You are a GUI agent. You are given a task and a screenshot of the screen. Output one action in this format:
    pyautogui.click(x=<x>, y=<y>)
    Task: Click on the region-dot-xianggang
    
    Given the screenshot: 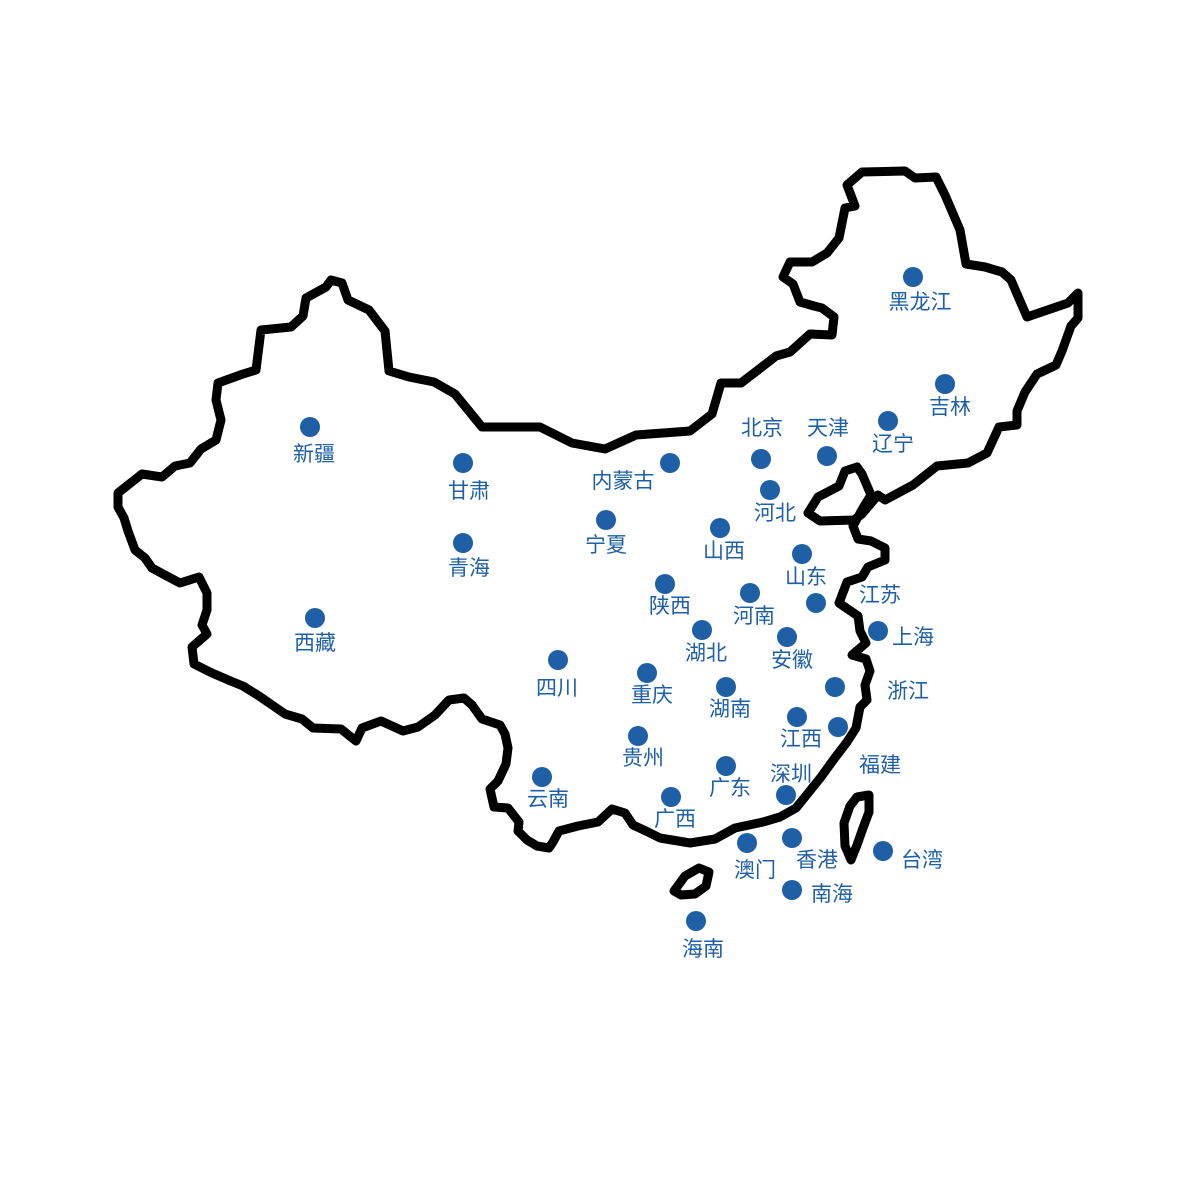 What is the action you would take?
    pyautogui.click(x=792, y=838)
    